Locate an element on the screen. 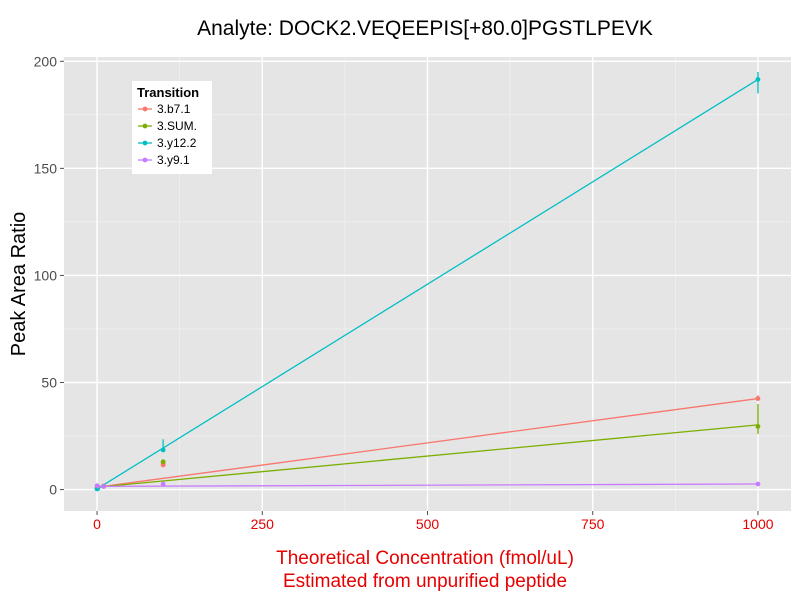  y-tick-label: 50 is located at coordinates (49, 383).